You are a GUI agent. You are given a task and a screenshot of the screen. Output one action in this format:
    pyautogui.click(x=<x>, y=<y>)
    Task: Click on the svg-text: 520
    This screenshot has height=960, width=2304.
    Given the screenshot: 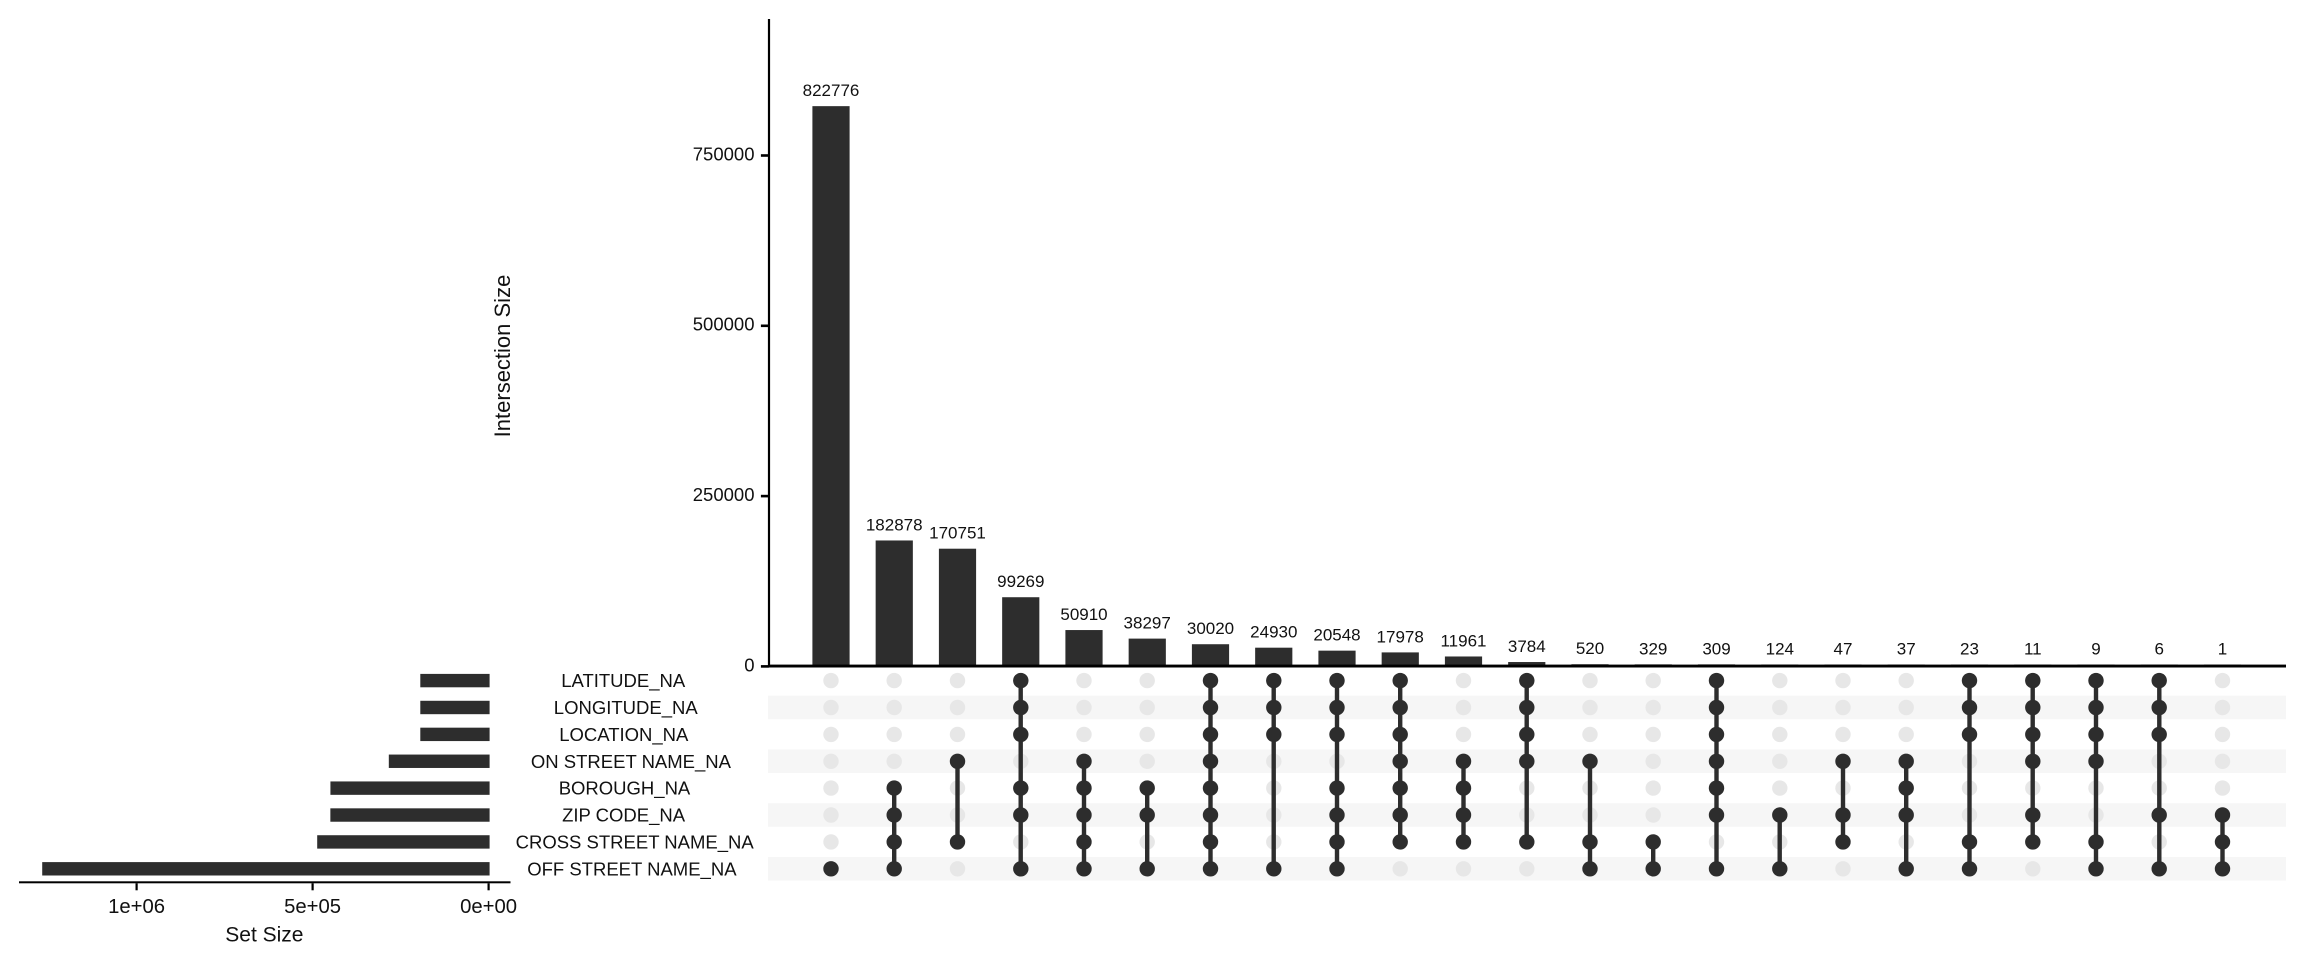 What is the action you would take?
    pyautogui.click(x=1590, y=648)
    